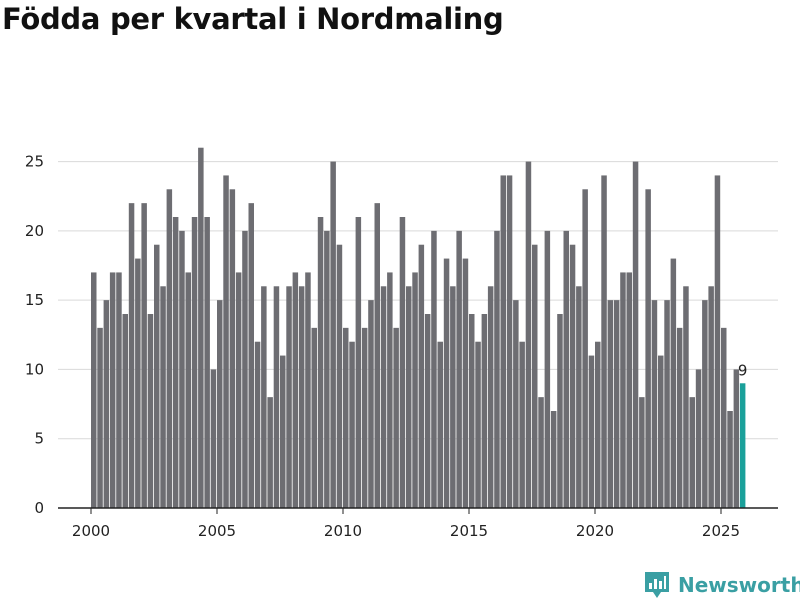  Describe the element at coordinates (406, 524) in the screenshot. I see `x-tick-labels: 2000 2005 2010 2015 2020 2025` at that location.